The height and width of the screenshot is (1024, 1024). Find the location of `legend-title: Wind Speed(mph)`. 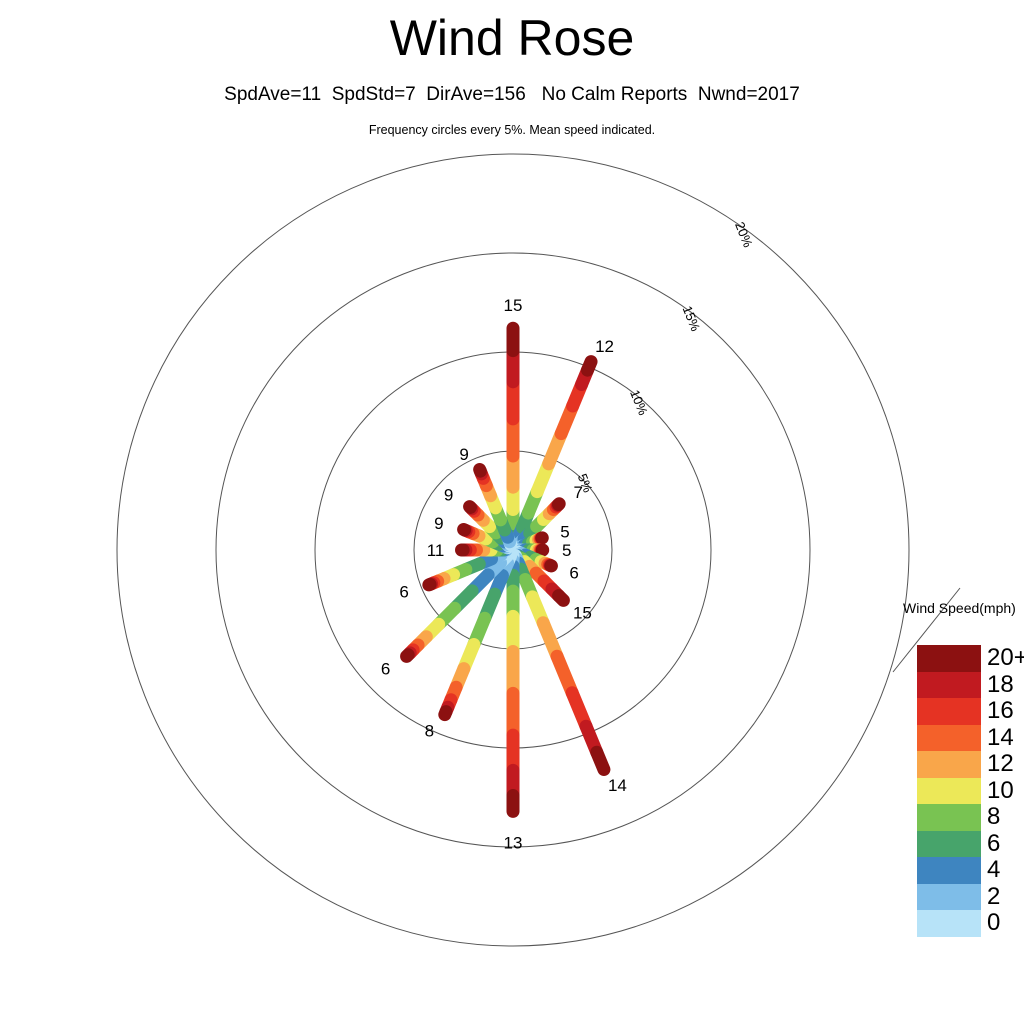

legend-title: Wind Speed(mph) is located at coordinates (959, 608).